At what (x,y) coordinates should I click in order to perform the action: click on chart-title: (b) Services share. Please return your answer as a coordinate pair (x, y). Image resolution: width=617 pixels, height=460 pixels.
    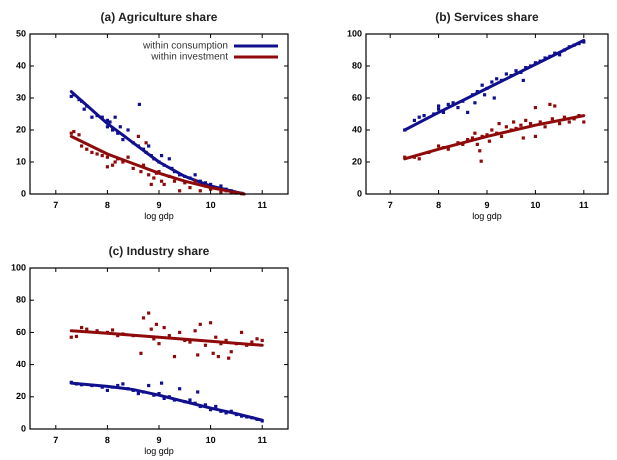
    Looking at the image, I should click on (487, 17).